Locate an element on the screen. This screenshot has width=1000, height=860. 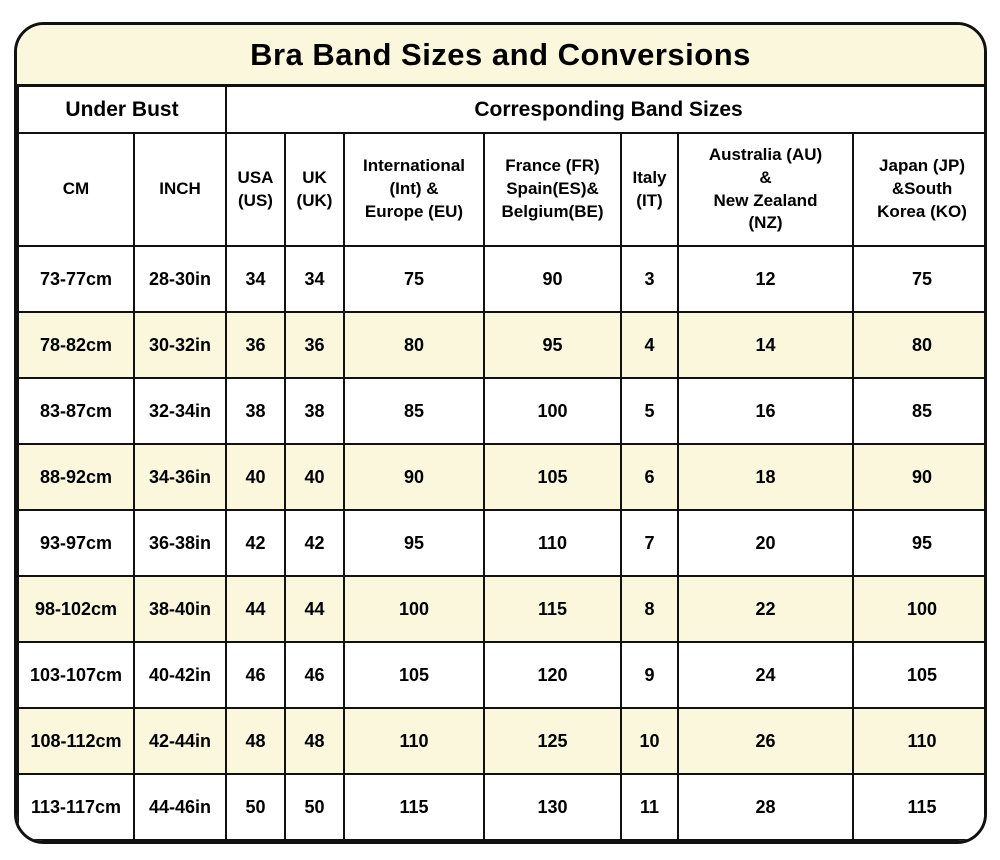
table-cell: 83-87cm is located at coordinates (76, 411).